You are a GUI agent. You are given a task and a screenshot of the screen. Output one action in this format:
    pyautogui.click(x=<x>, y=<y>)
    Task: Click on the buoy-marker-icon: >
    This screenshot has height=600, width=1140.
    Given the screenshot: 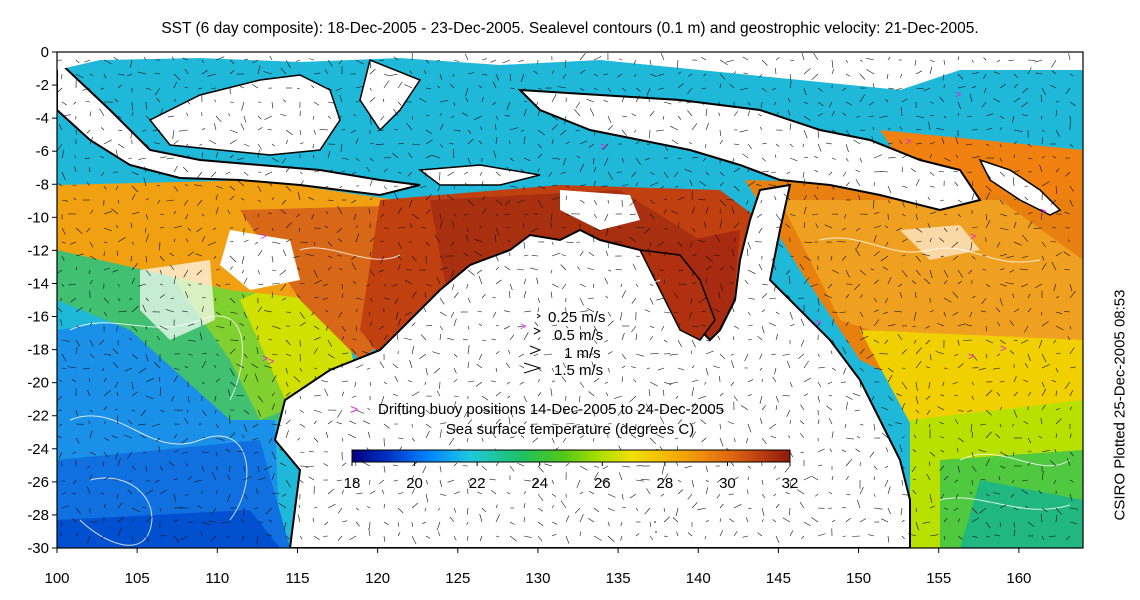 What is the action you would take?
    pyautogui.click(x=354, y=409)
    